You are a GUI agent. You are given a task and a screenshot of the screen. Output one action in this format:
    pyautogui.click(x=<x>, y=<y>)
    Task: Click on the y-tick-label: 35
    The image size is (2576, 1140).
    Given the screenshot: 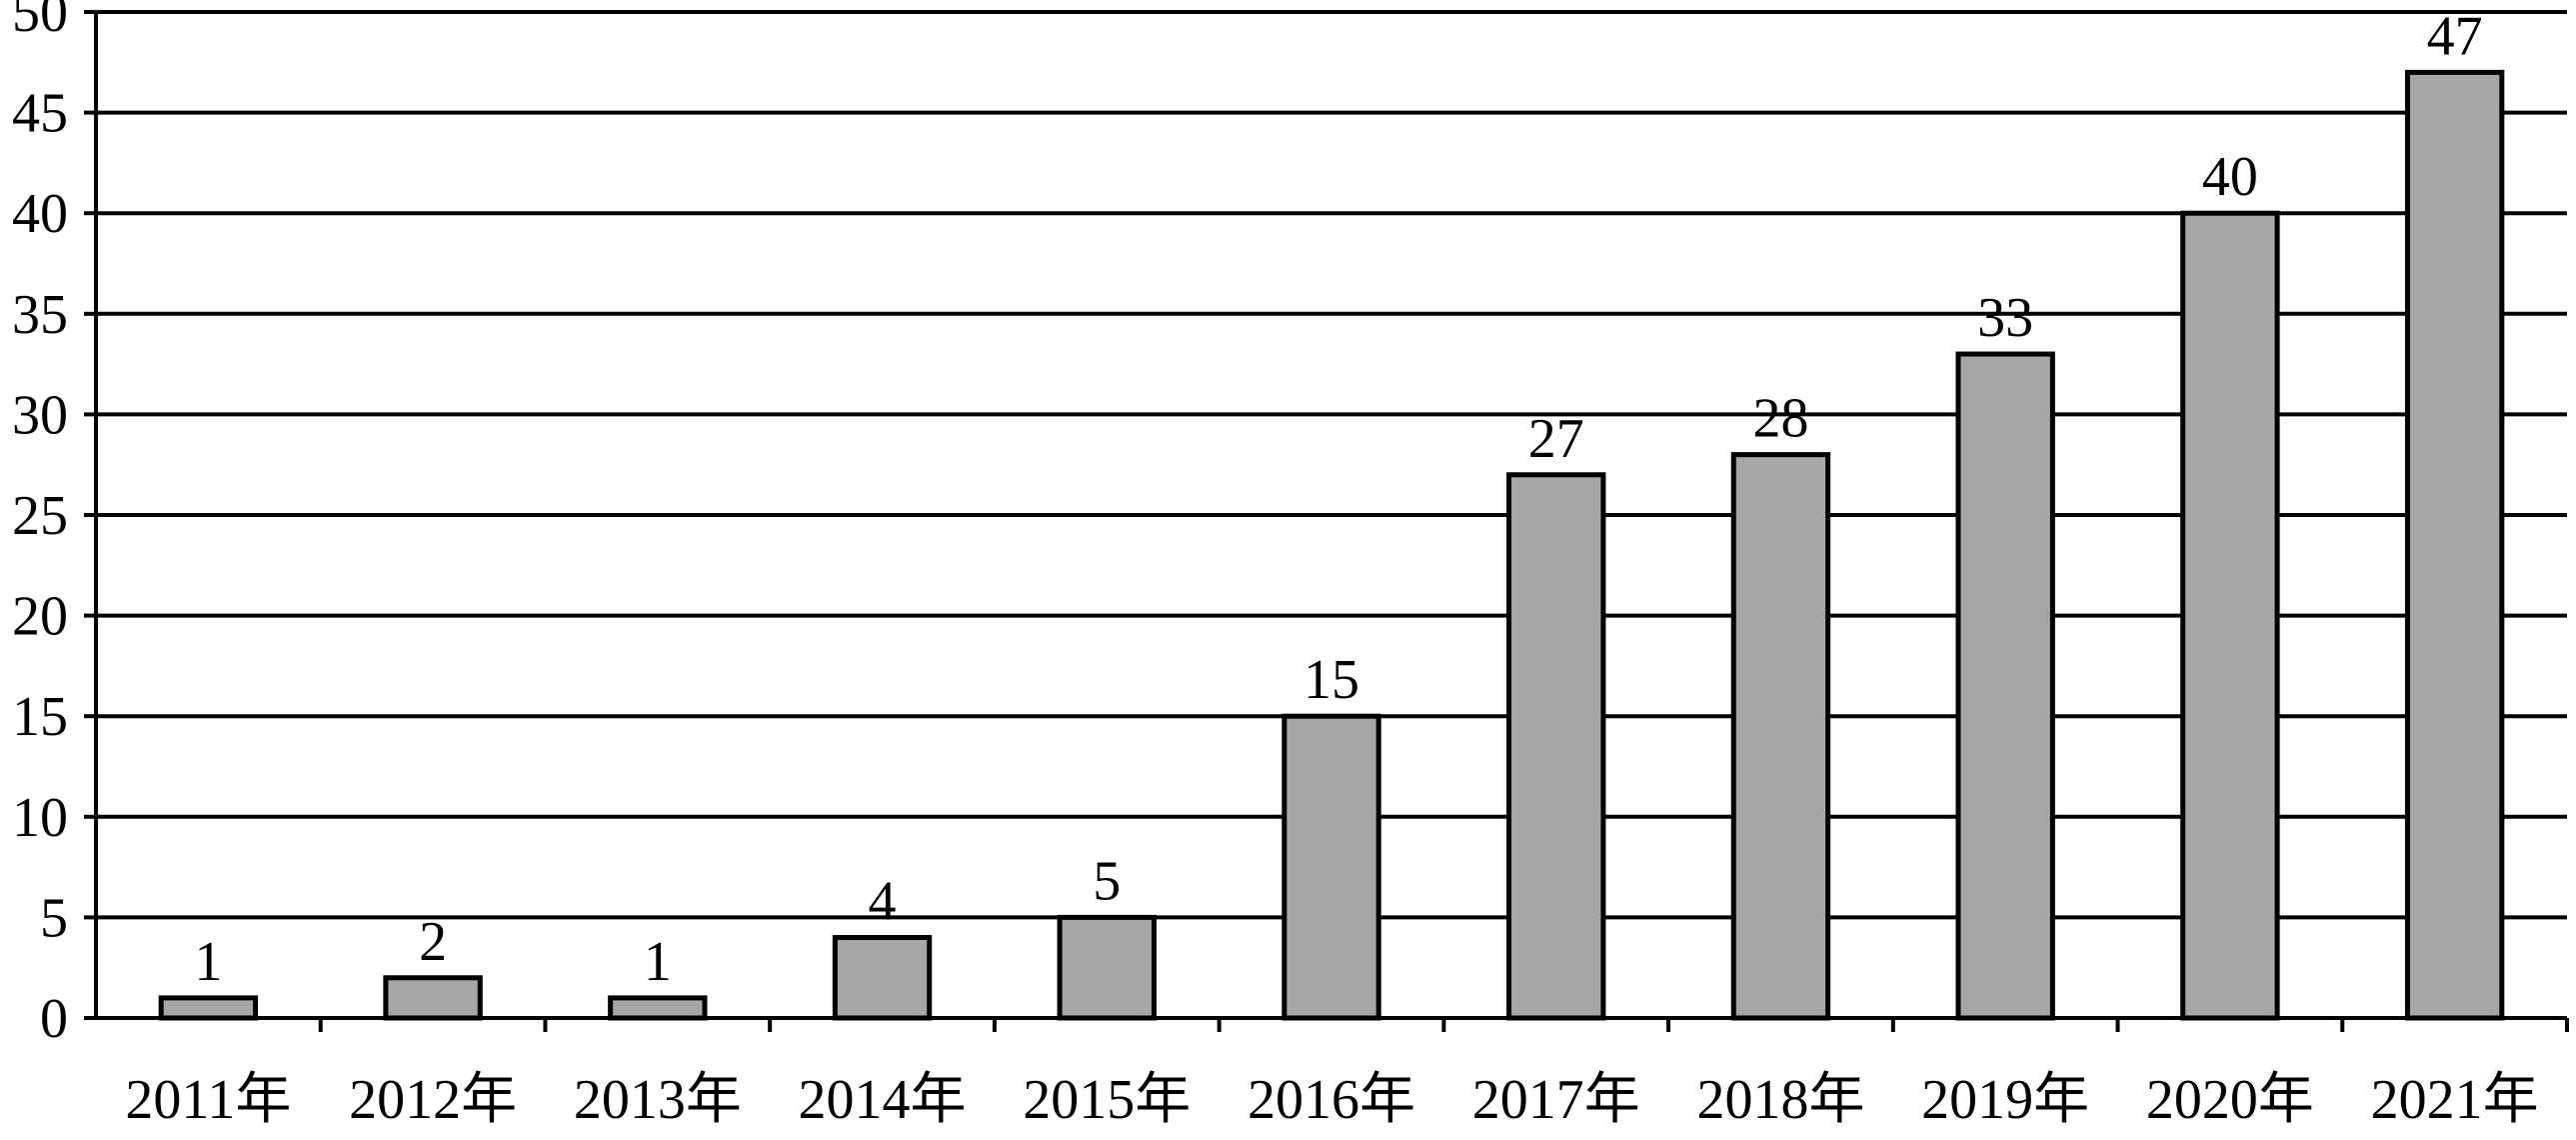 What is the action you would take?
    pyautogui.click(x=40, y=315)
    